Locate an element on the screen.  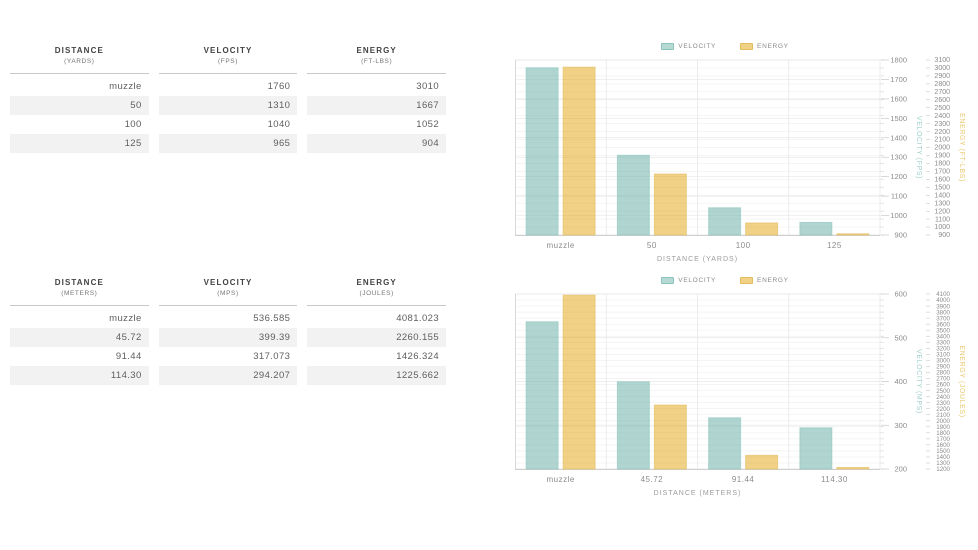
cell-velocity: 536.585 is located at coordinates (272, 318).